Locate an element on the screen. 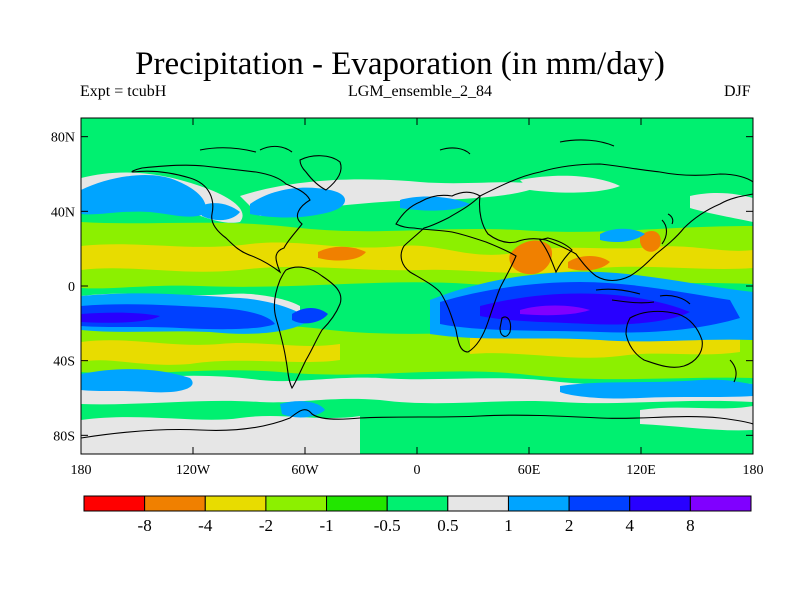 The image size is (800, 600). colorbar-label: -1 is located at coordinates (326, 525).